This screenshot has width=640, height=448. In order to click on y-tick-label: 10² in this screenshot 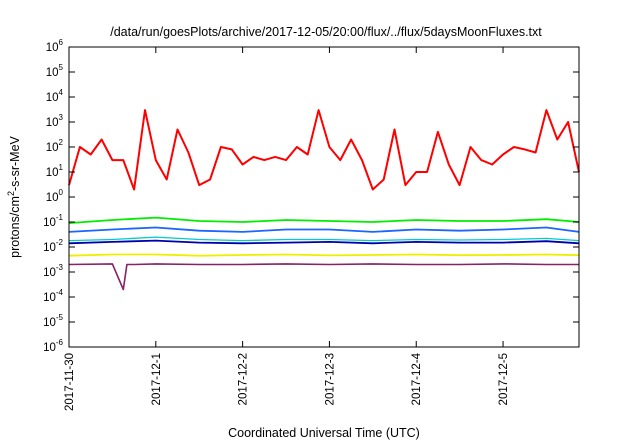, I will do `click(55, 146)`.